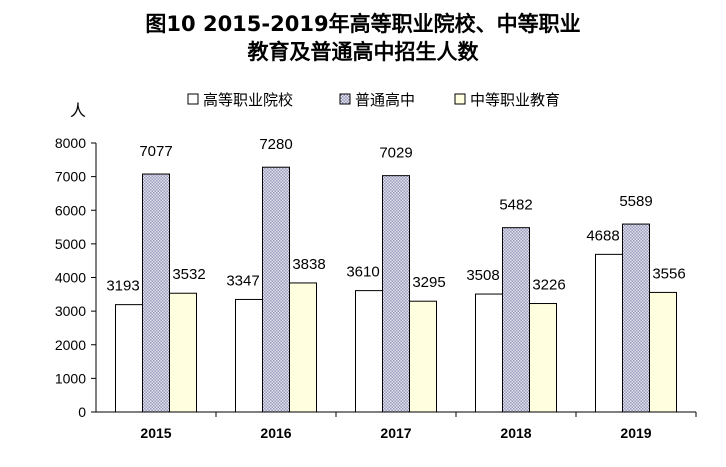 Image resolution: width=726 pixels, height=467 pixels. What do you see at coordinates (395, 433) in the screenshot?
I see `x-tick-label: 2017` at bounding box center [395, 433].